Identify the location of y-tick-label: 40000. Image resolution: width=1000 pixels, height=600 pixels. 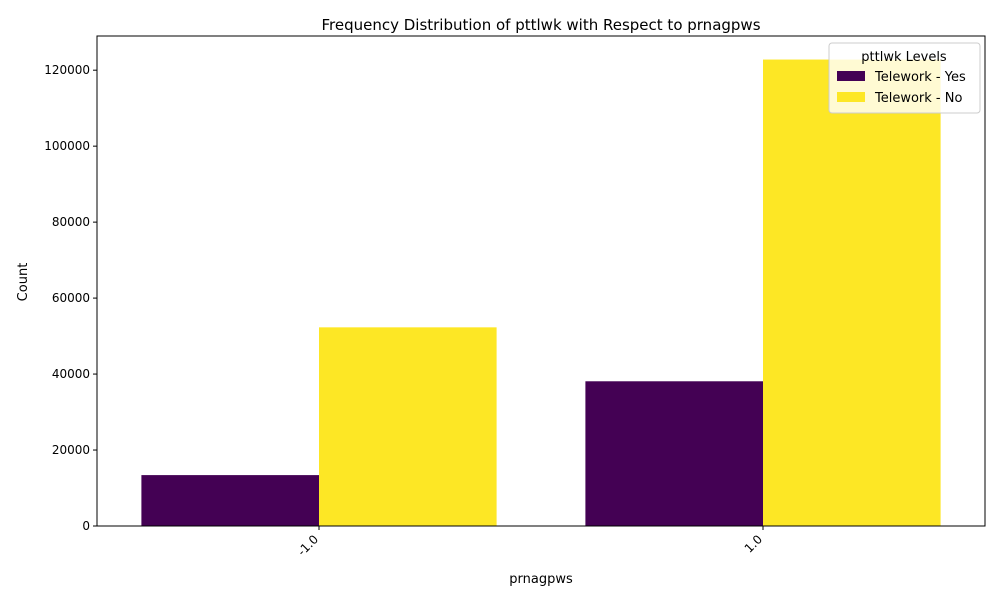
(71, 374).